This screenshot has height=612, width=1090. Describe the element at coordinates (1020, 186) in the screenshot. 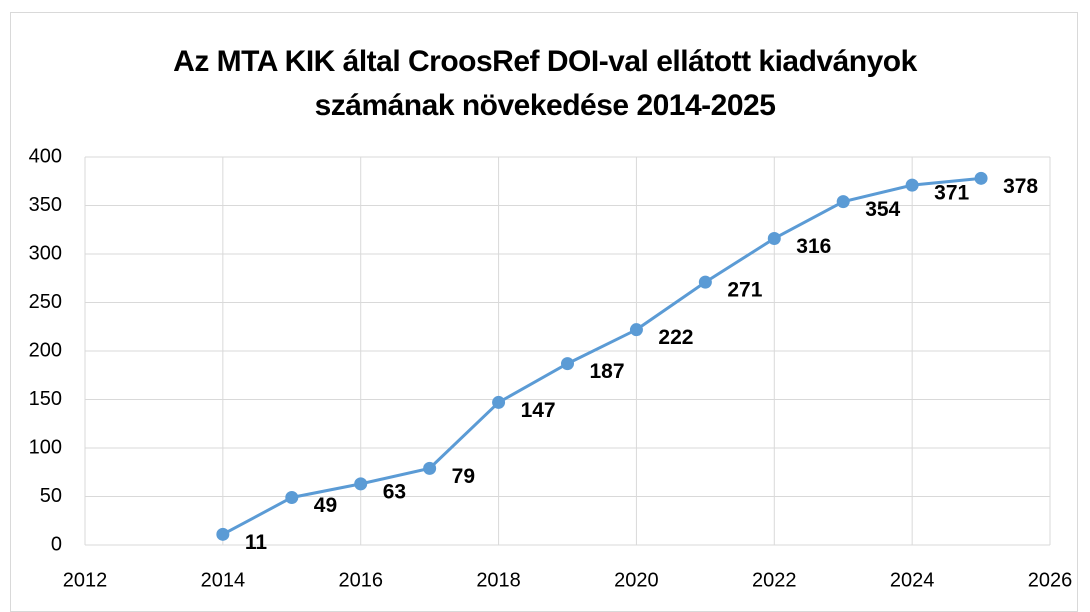

I see `data-label: 378` at that location.